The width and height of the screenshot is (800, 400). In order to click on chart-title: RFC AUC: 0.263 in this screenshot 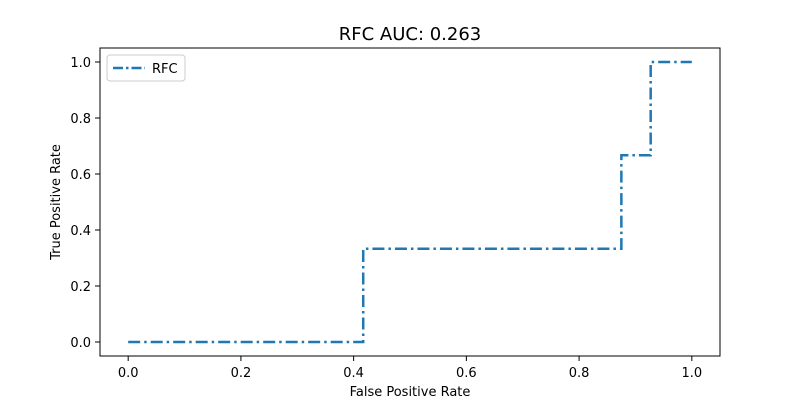, I will do `click(410, 34)`.